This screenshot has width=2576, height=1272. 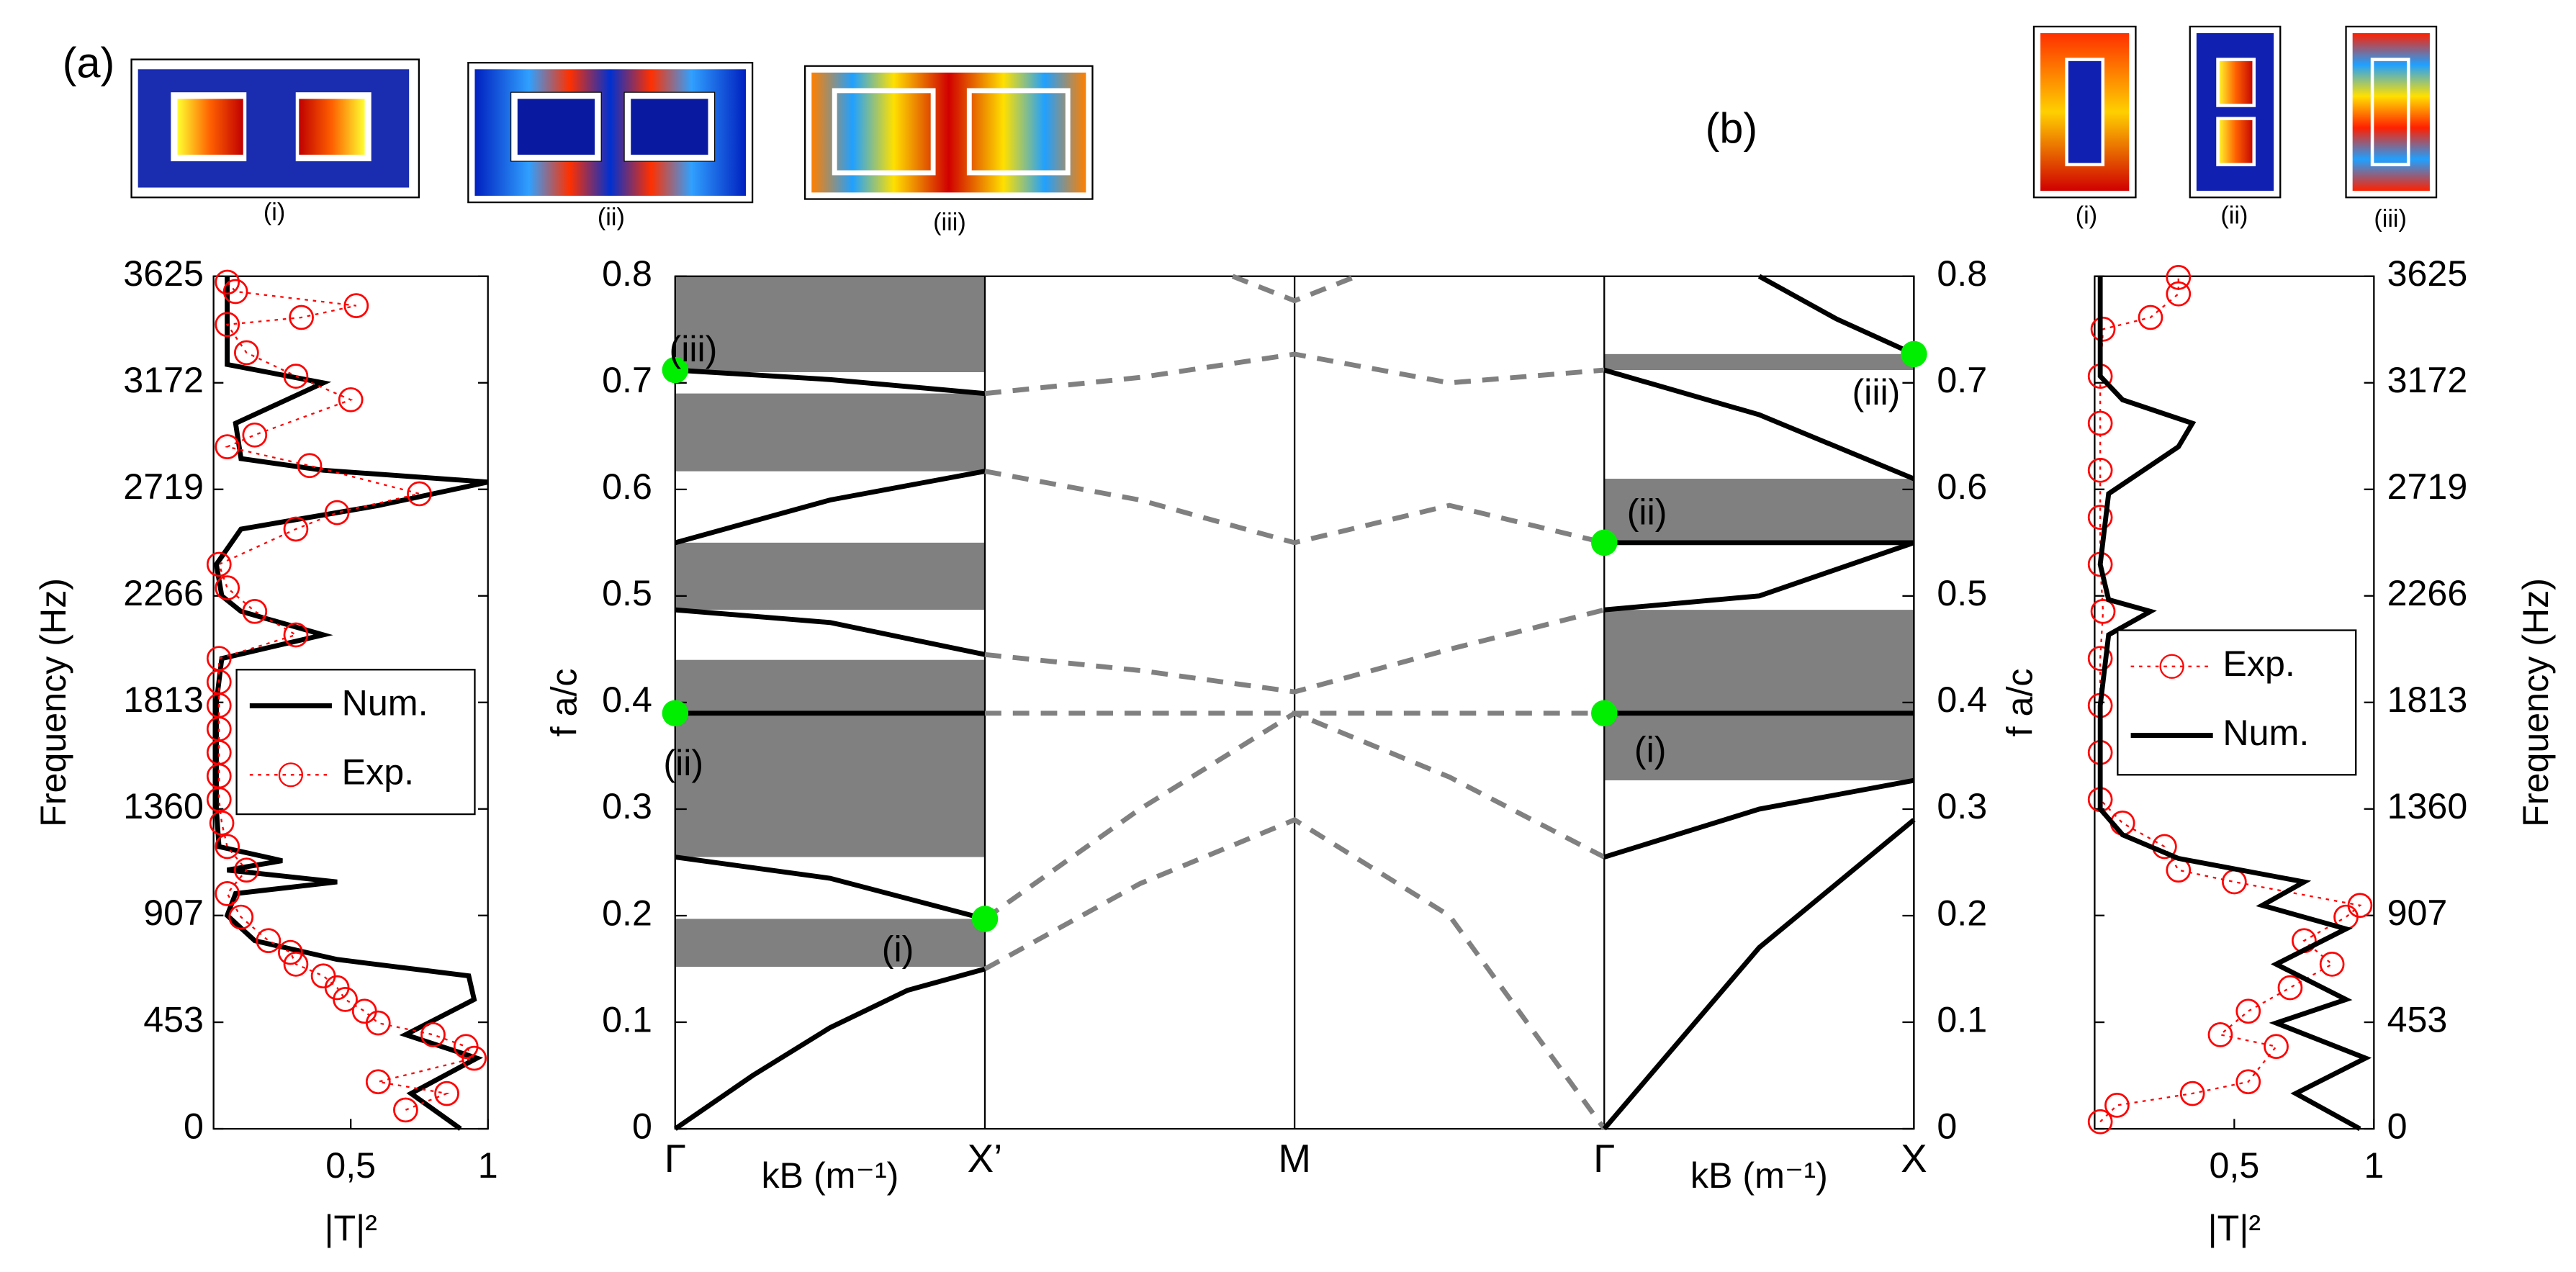 I want to click on y-tick-label: 0.1, so click(x=627, y=1019).